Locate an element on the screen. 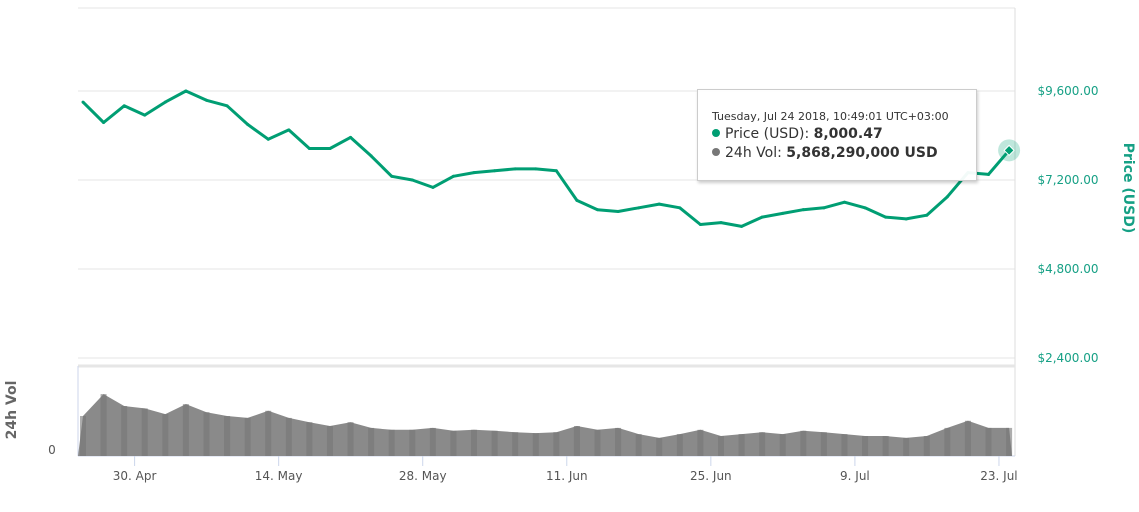  volume-axis-label: 24h Vol is located at coordinates (12, 410).